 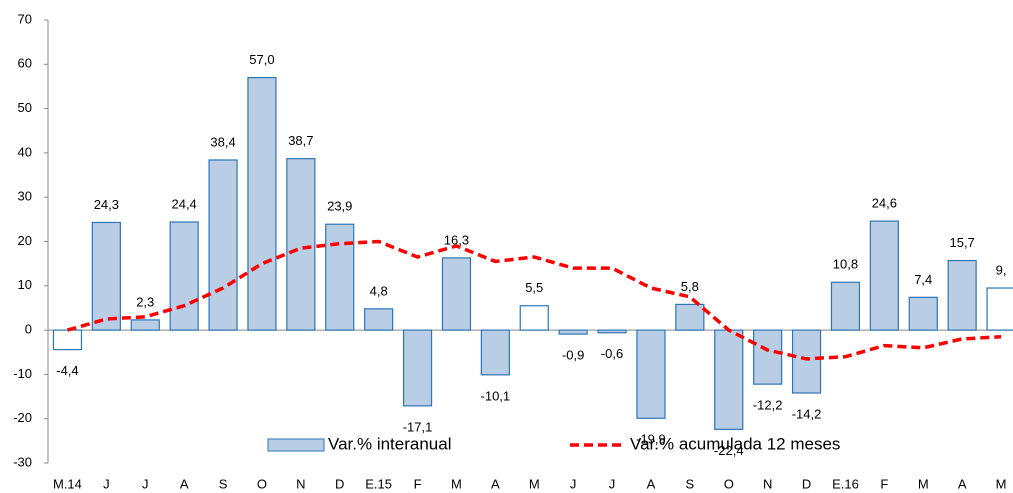 What do you see at coordinates (378, 483) in the screenshot?
I see `x-tick-label: E.15` at bounding box center [378, 483].